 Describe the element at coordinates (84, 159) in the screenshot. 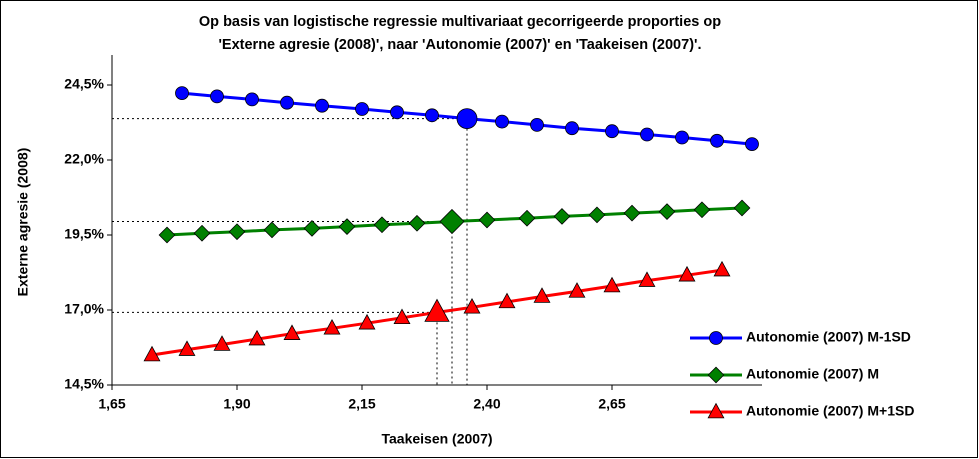

I see `y-tick-label: 22,0%` at that location.